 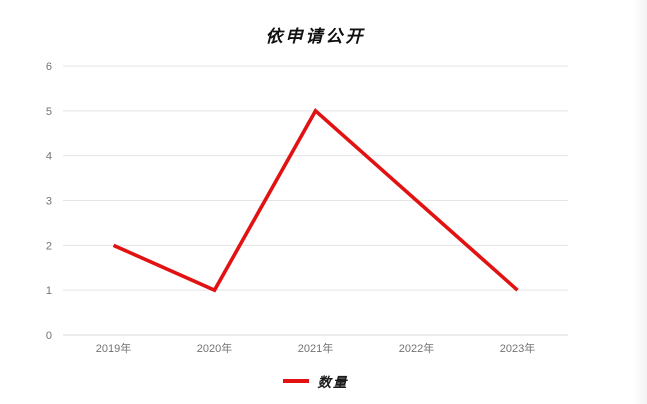 What do you see at coordinates (517, 348) in the screenshot?
I see `x-axis-tick-label: 2023年` at bounding box center [517, 348].